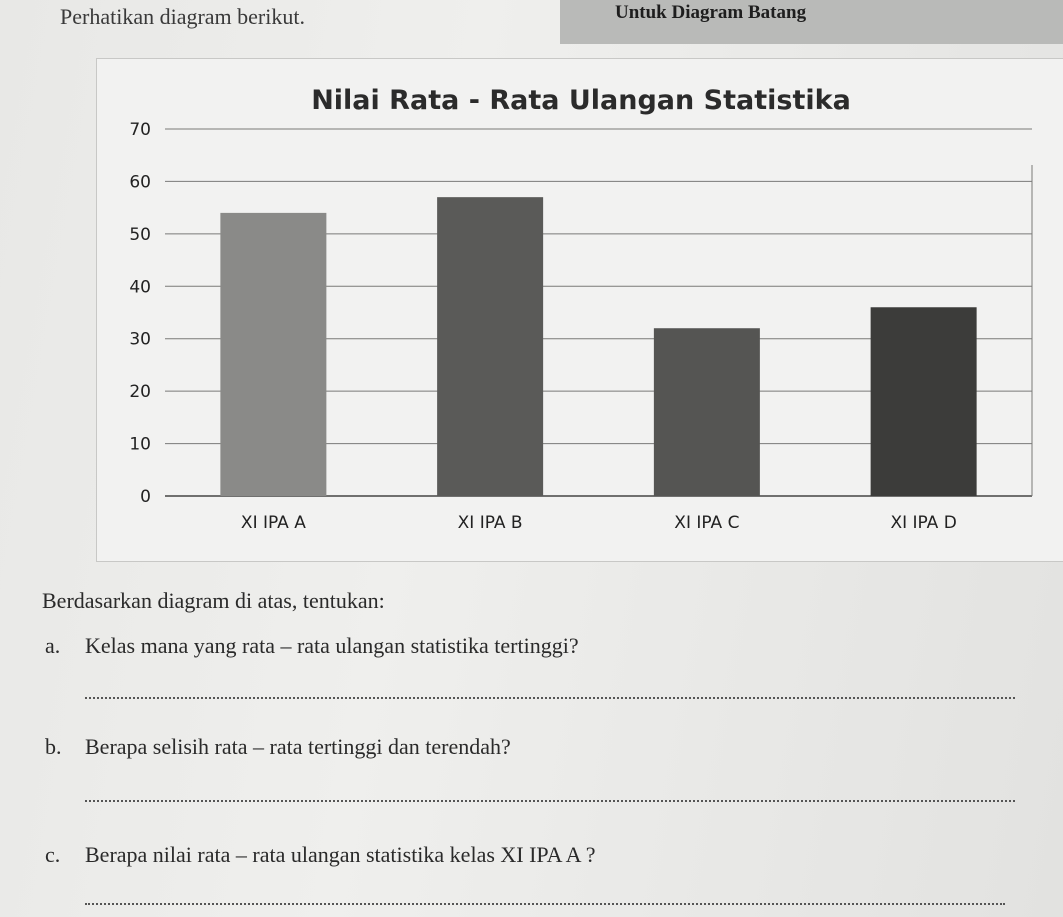 This screenshot has width=1063, height=917. What do you see at coordinates (711, 12) in the screenshot?
I see `header-title: Untuk Diagram Batang` at bounding box center [711, 12].